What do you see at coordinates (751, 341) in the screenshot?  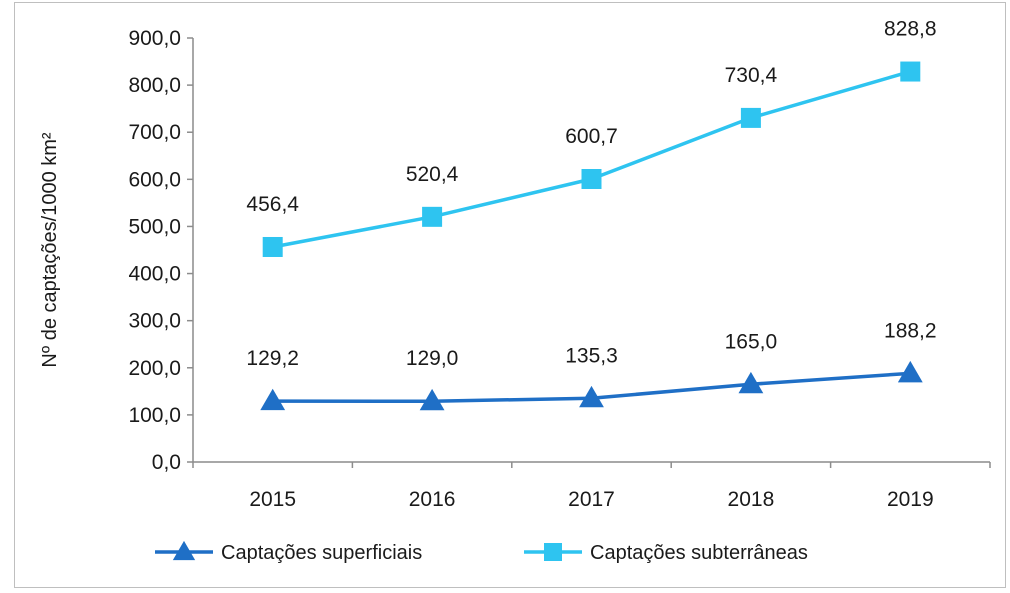 I see `data-label: 165,0` at bounding box center [751, 341].